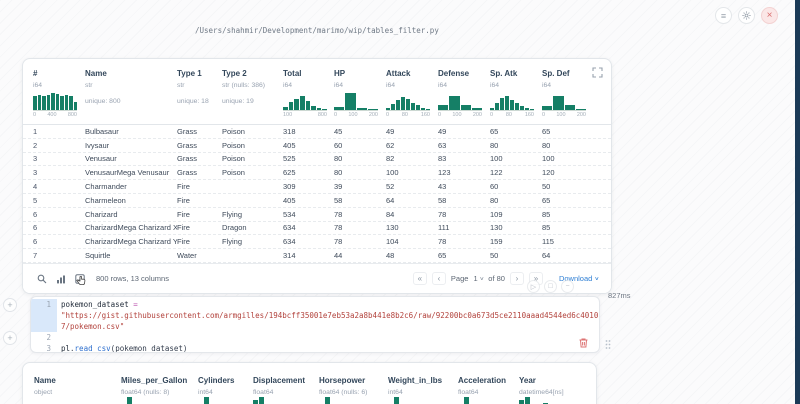  What do you see at coordinates (564, 115) in the screenshot?
I see `histogram-axis: 0 100 200` at bounding box center [564, 115].